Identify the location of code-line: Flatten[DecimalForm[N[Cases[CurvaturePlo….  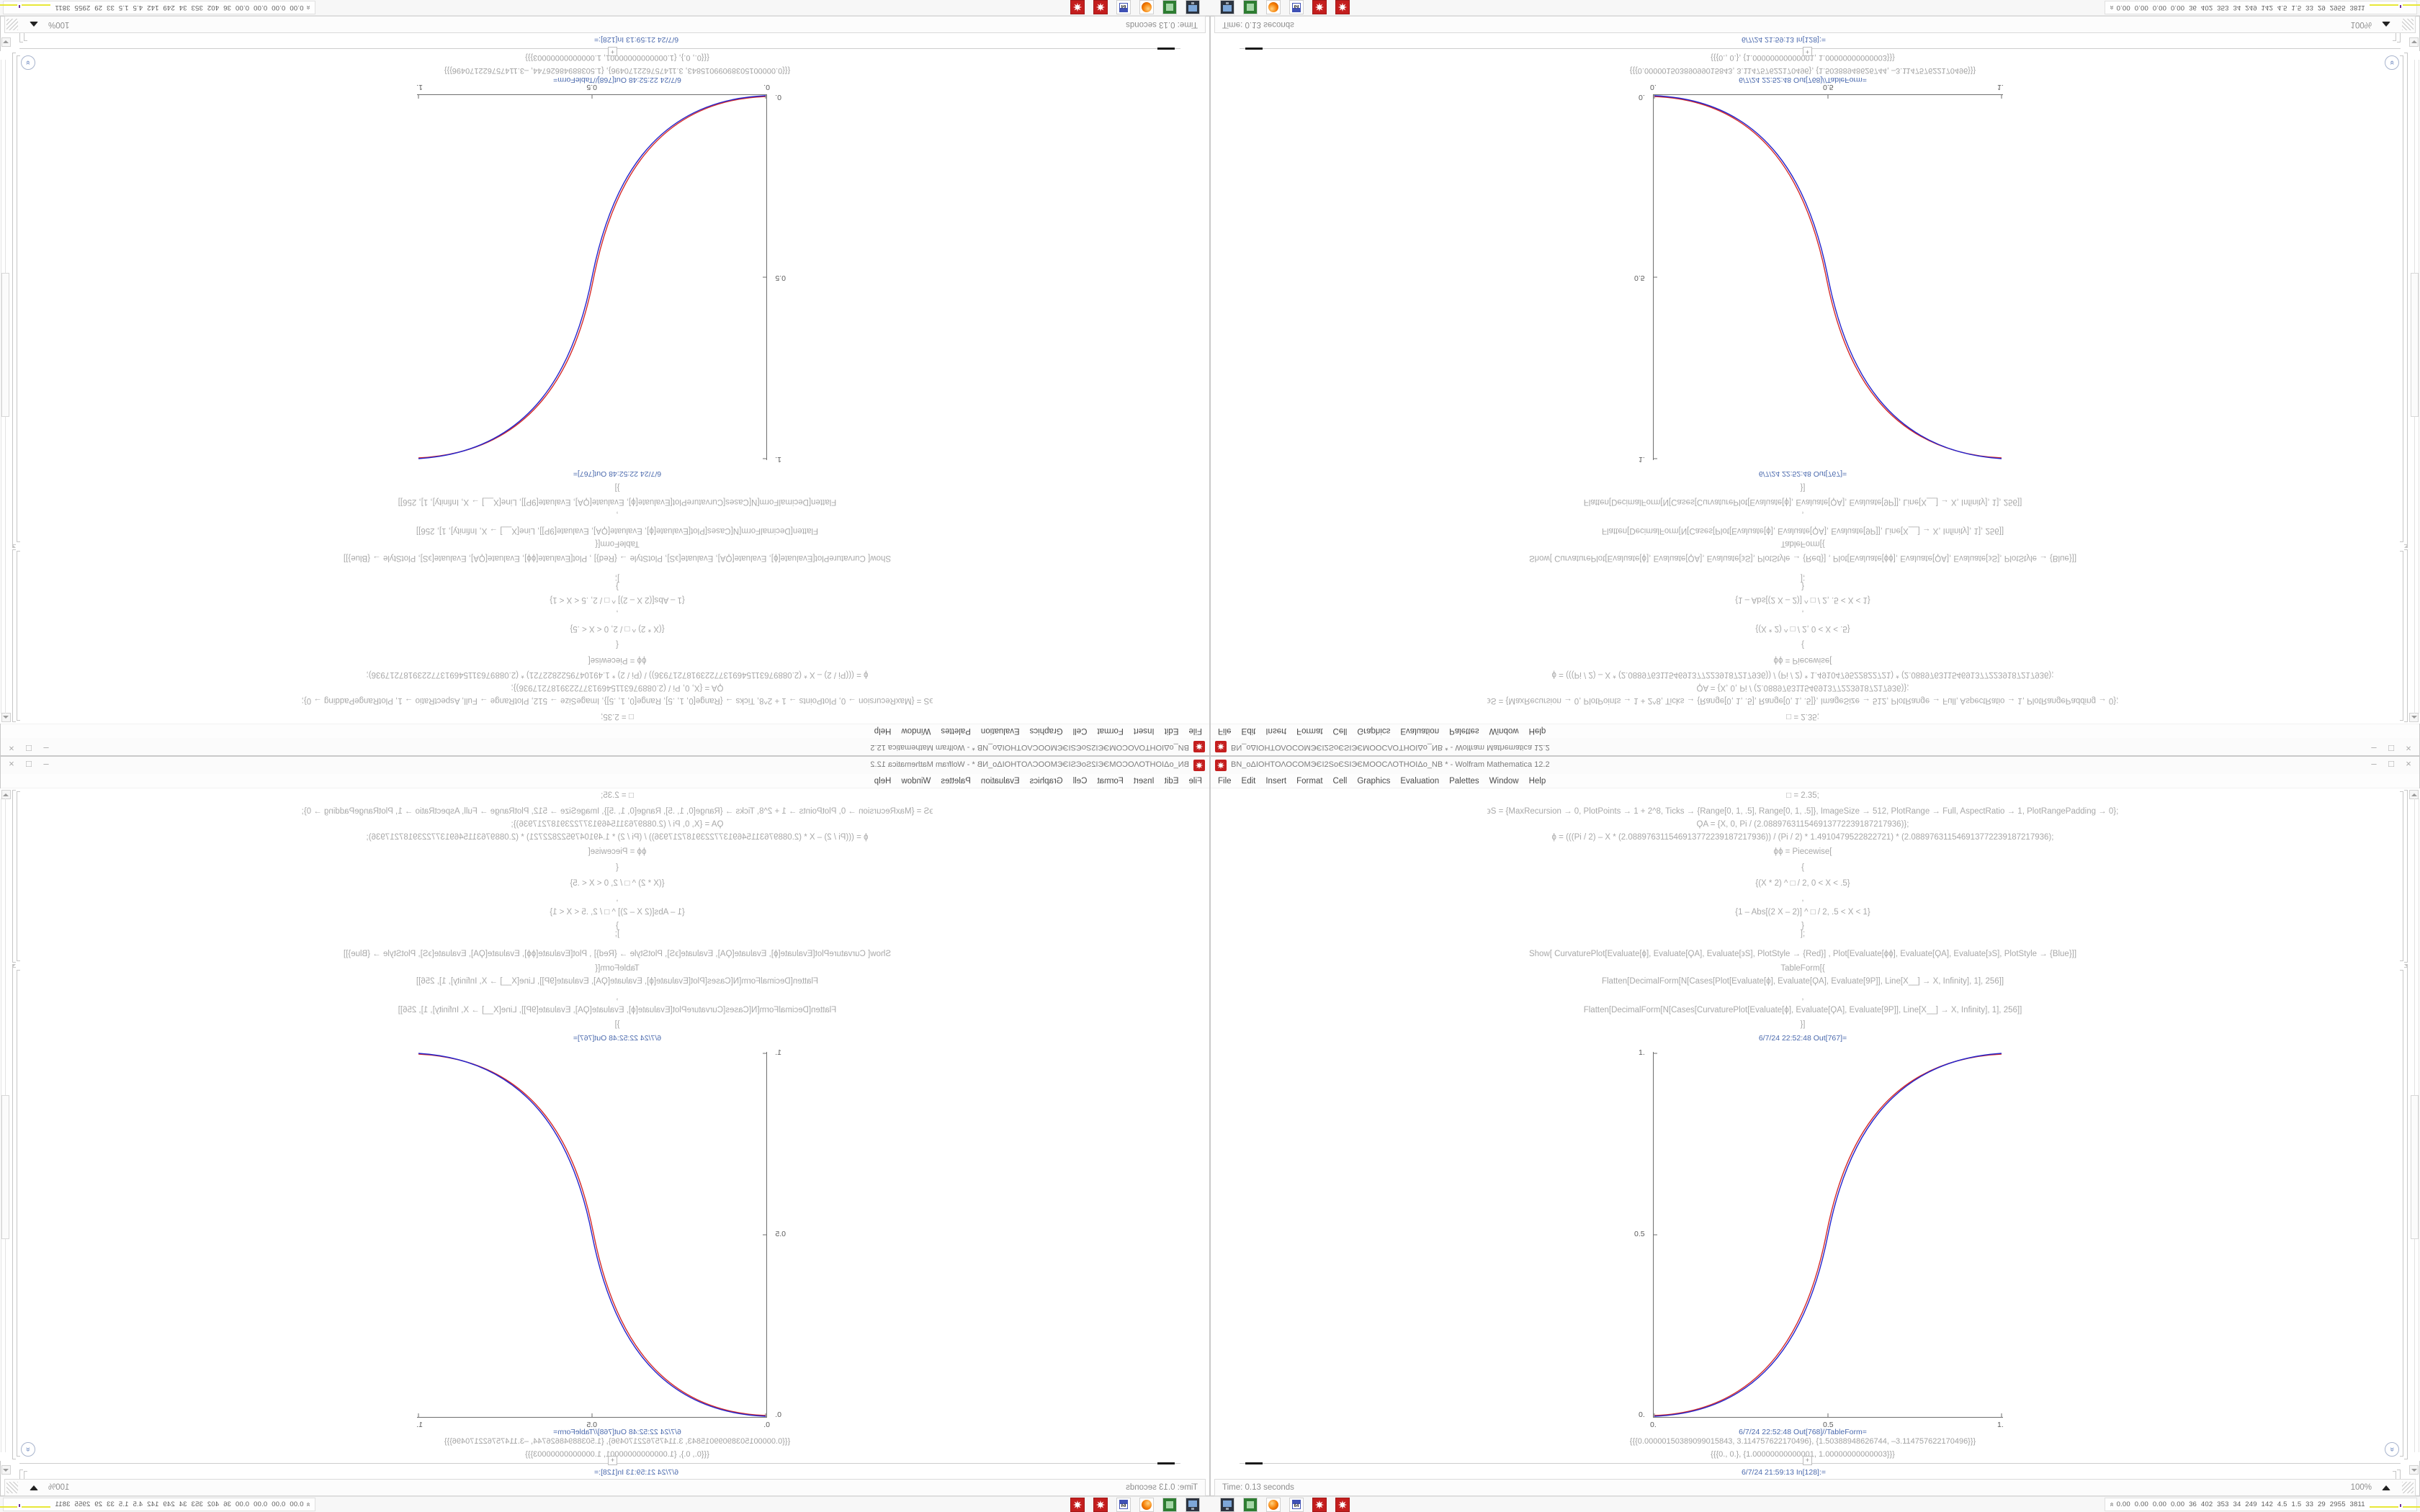
(1802, 502).